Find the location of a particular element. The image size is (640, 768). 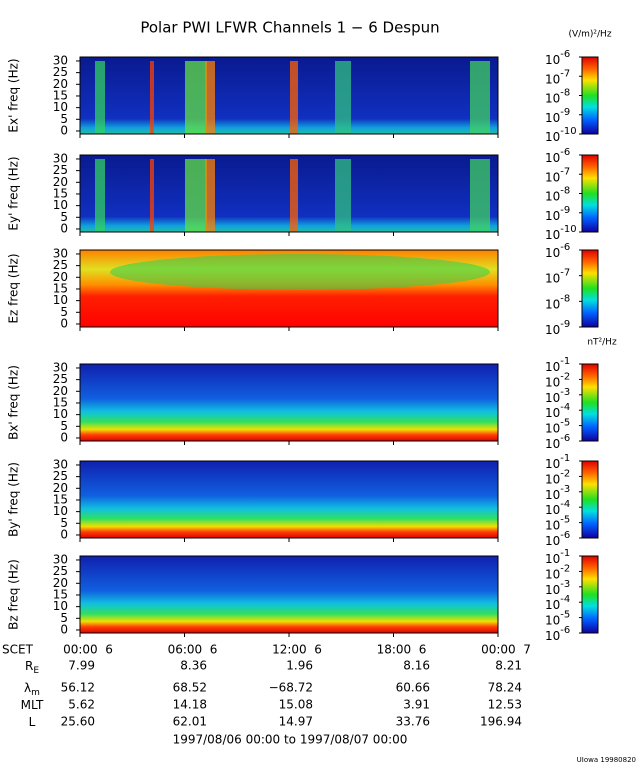

unit-label: nT²/Hz is located at coordinates (602, 343).